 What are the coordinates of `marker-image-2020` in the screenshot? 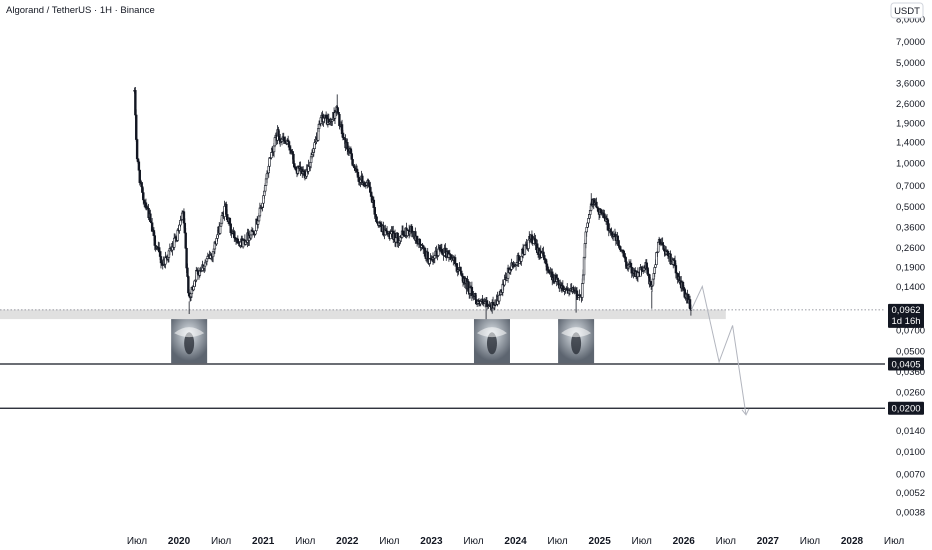 It's located at (189, 341).